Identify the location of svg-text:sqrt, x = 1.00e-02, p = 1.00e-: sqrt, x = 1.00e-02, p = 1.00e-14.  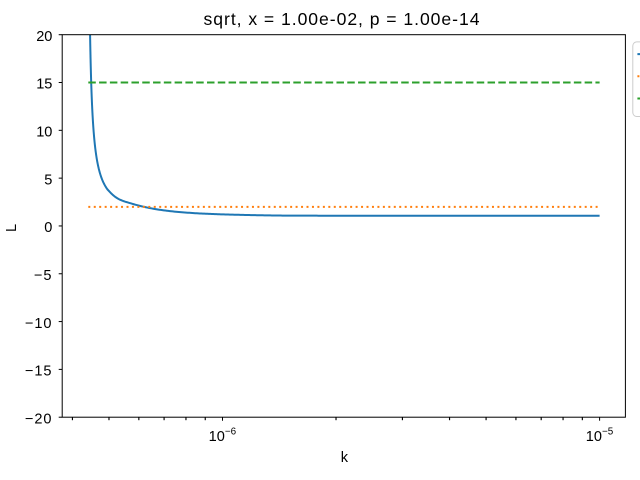
(342, 19).